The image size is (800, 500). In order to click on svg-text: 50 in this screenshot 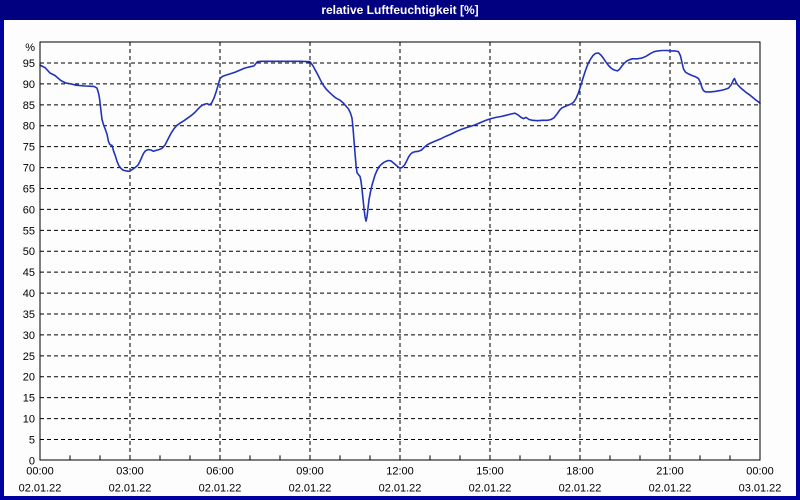, I will do `click(29, 252)`.